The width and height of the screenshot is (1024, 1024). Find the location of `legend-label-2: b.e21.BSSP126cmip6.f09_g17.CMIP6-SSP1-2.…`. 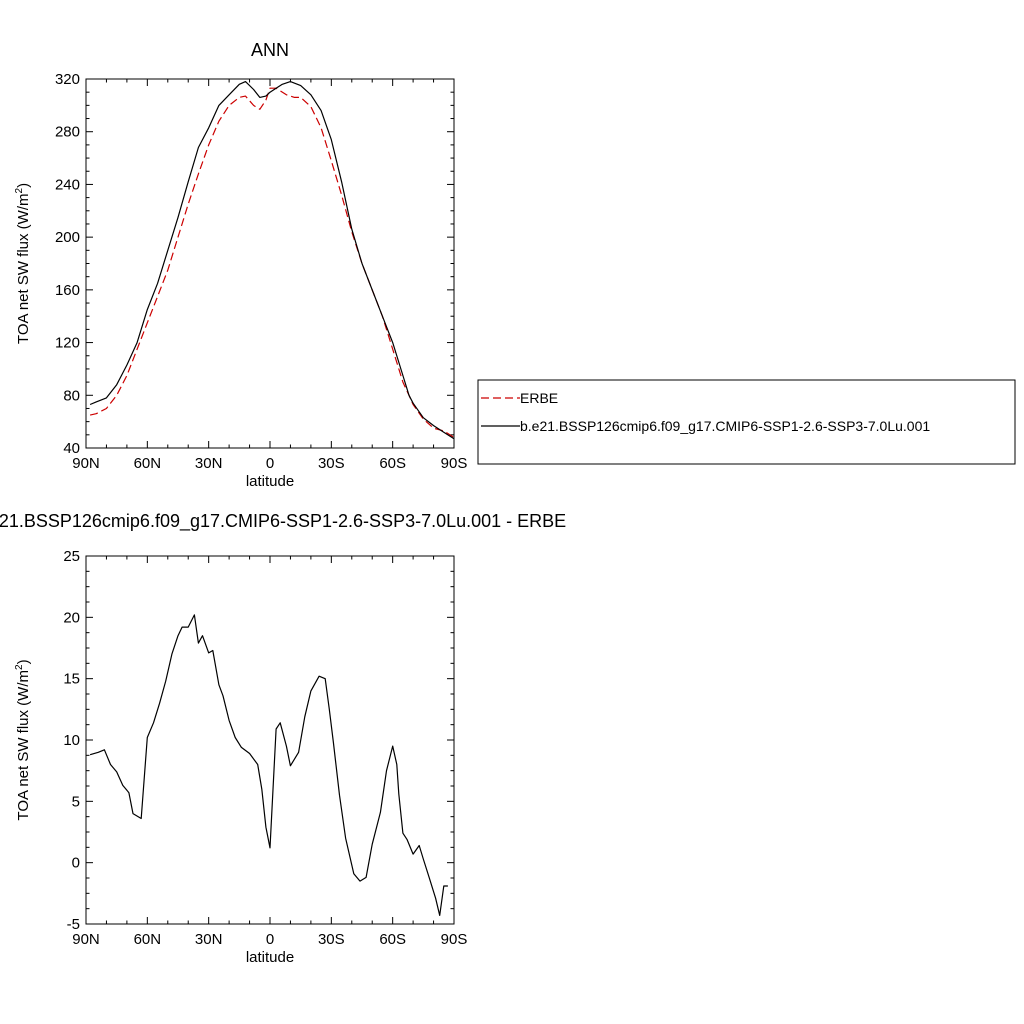

legend-label-2: b.e21.BSSP126cmip6.f09_g17.CMIP6-SSP1-2.… is located at coordinates (725, 426).